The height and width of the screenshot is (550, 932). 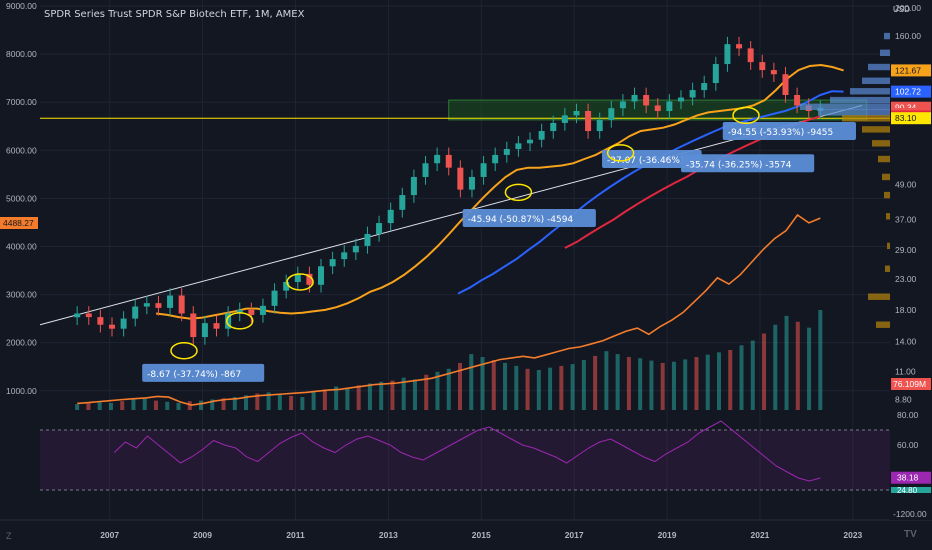 I want to click on rsi-badge, so click(x=911, y=477).